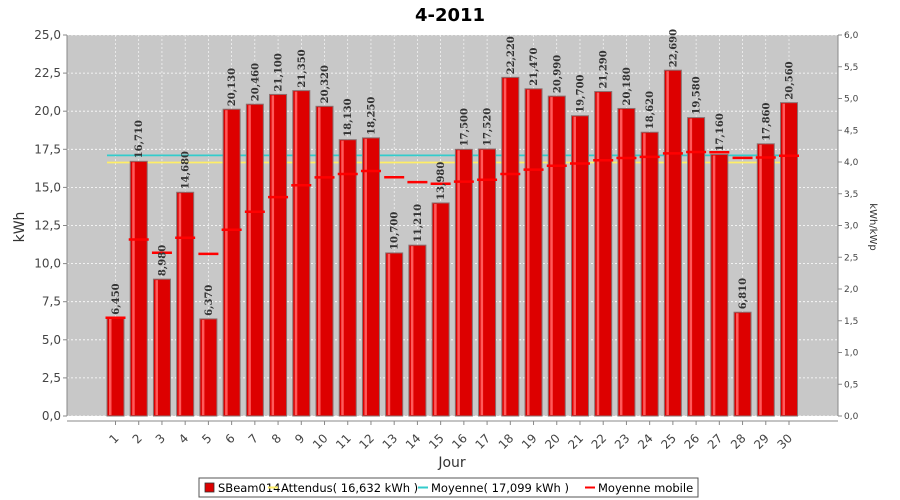 This screenshot has width=900, height=500. Describe the element at coordinates (47, 149) in the screenshot. I see `y-tick-label: 17,5` at that location.